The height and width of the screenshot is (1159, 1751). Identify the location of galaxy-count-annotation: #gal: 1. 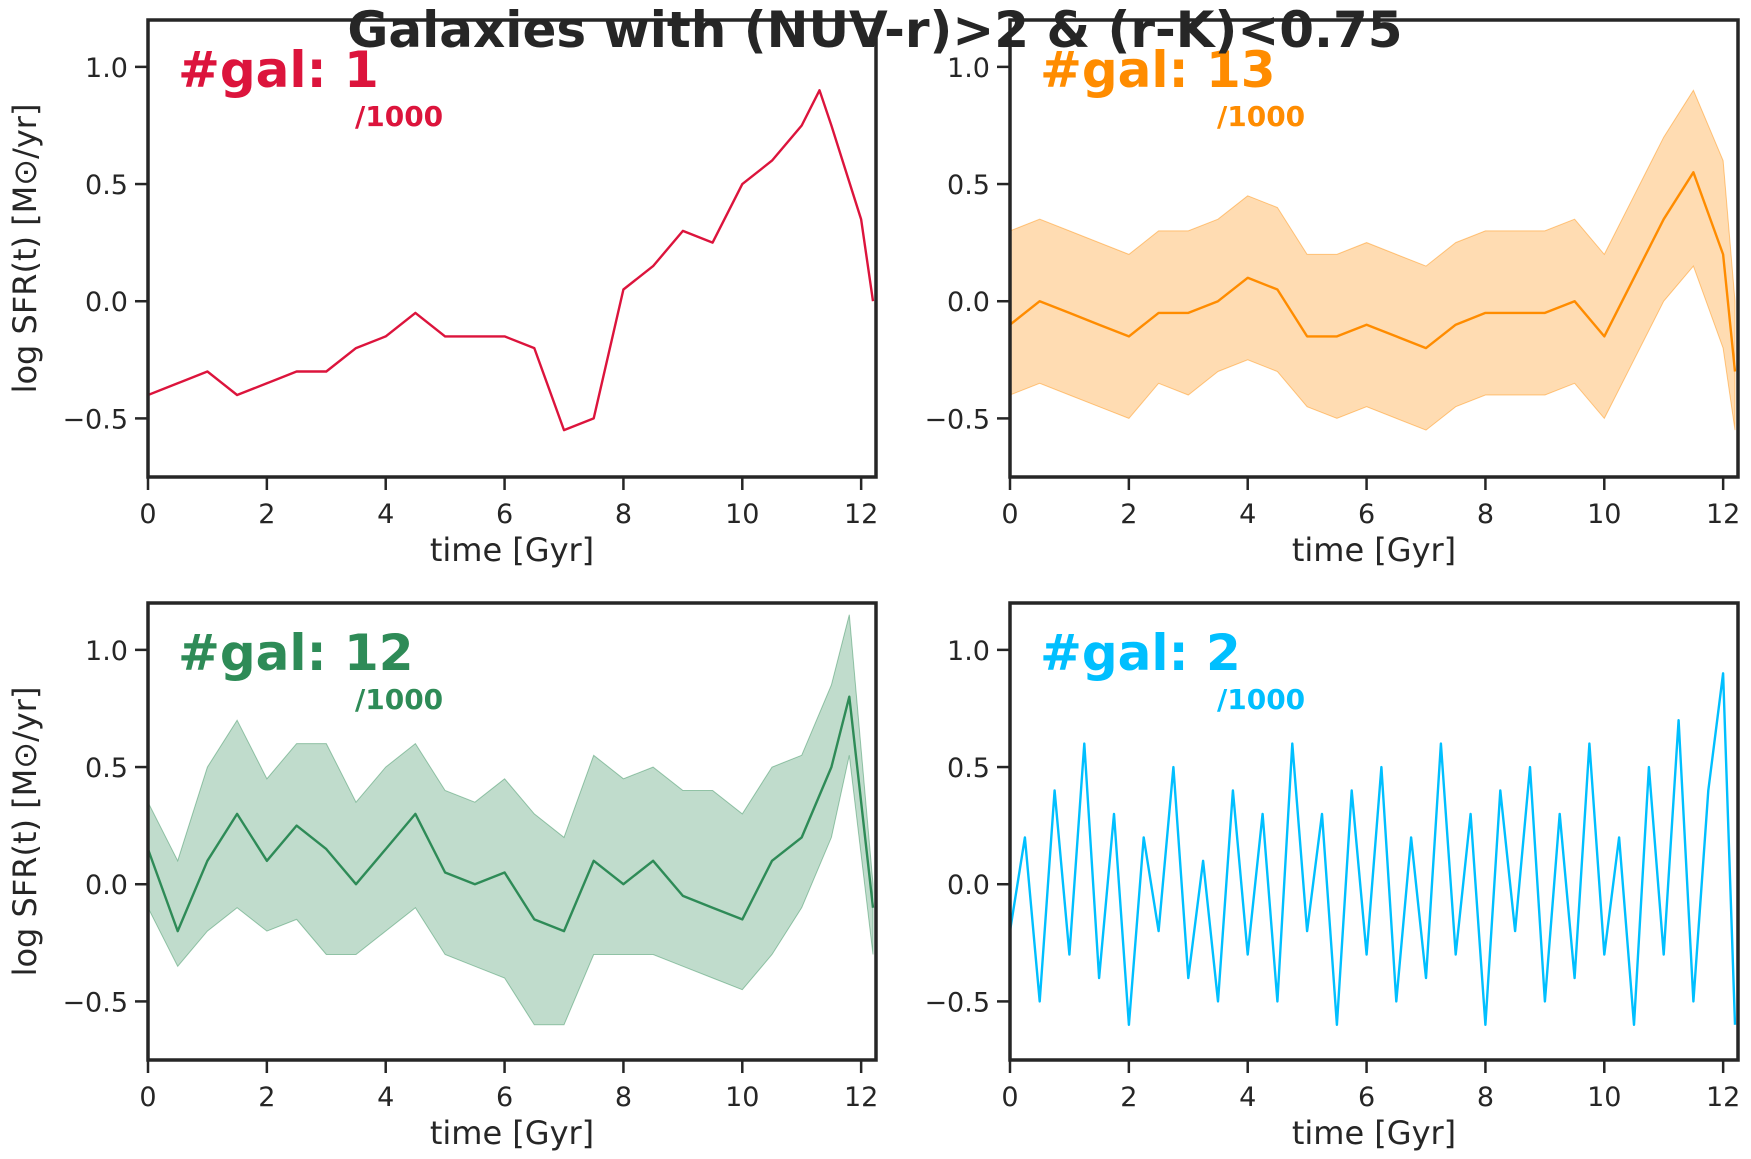
(278, 70).